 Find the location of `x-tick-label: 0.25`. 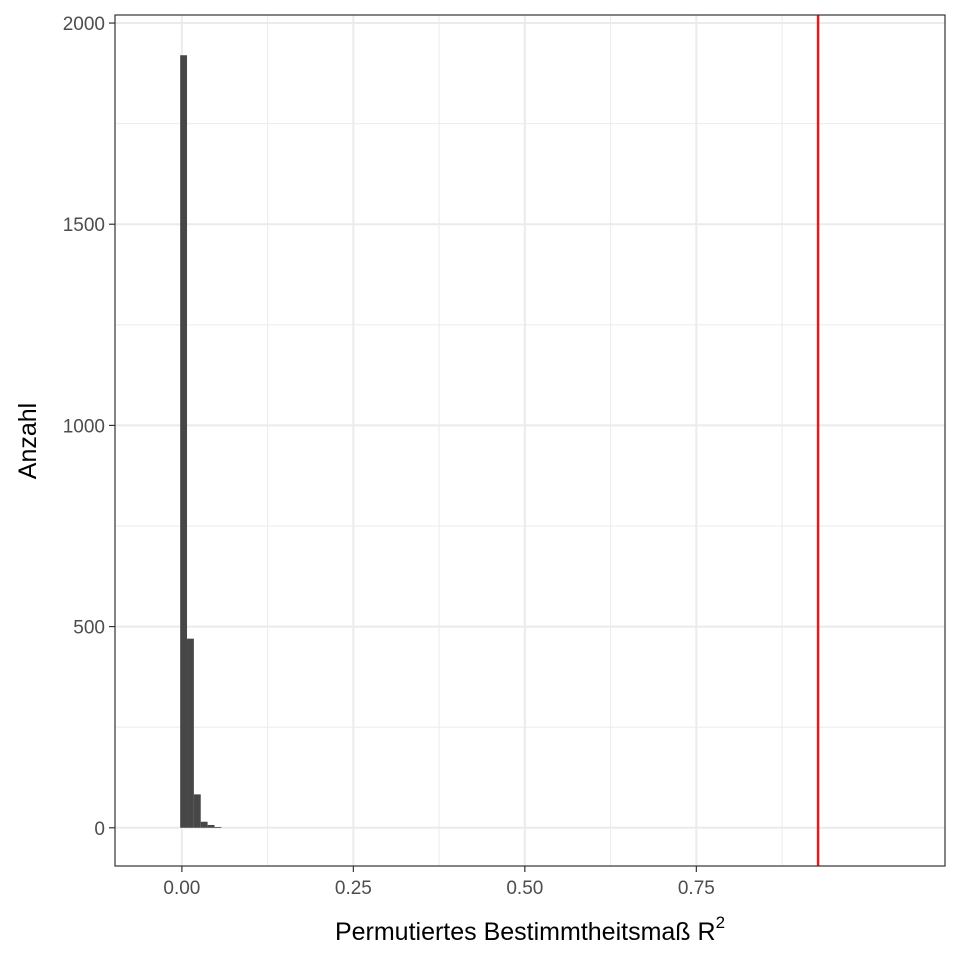

x-tick-label: 0.25 is located at coordinates (353, 888).